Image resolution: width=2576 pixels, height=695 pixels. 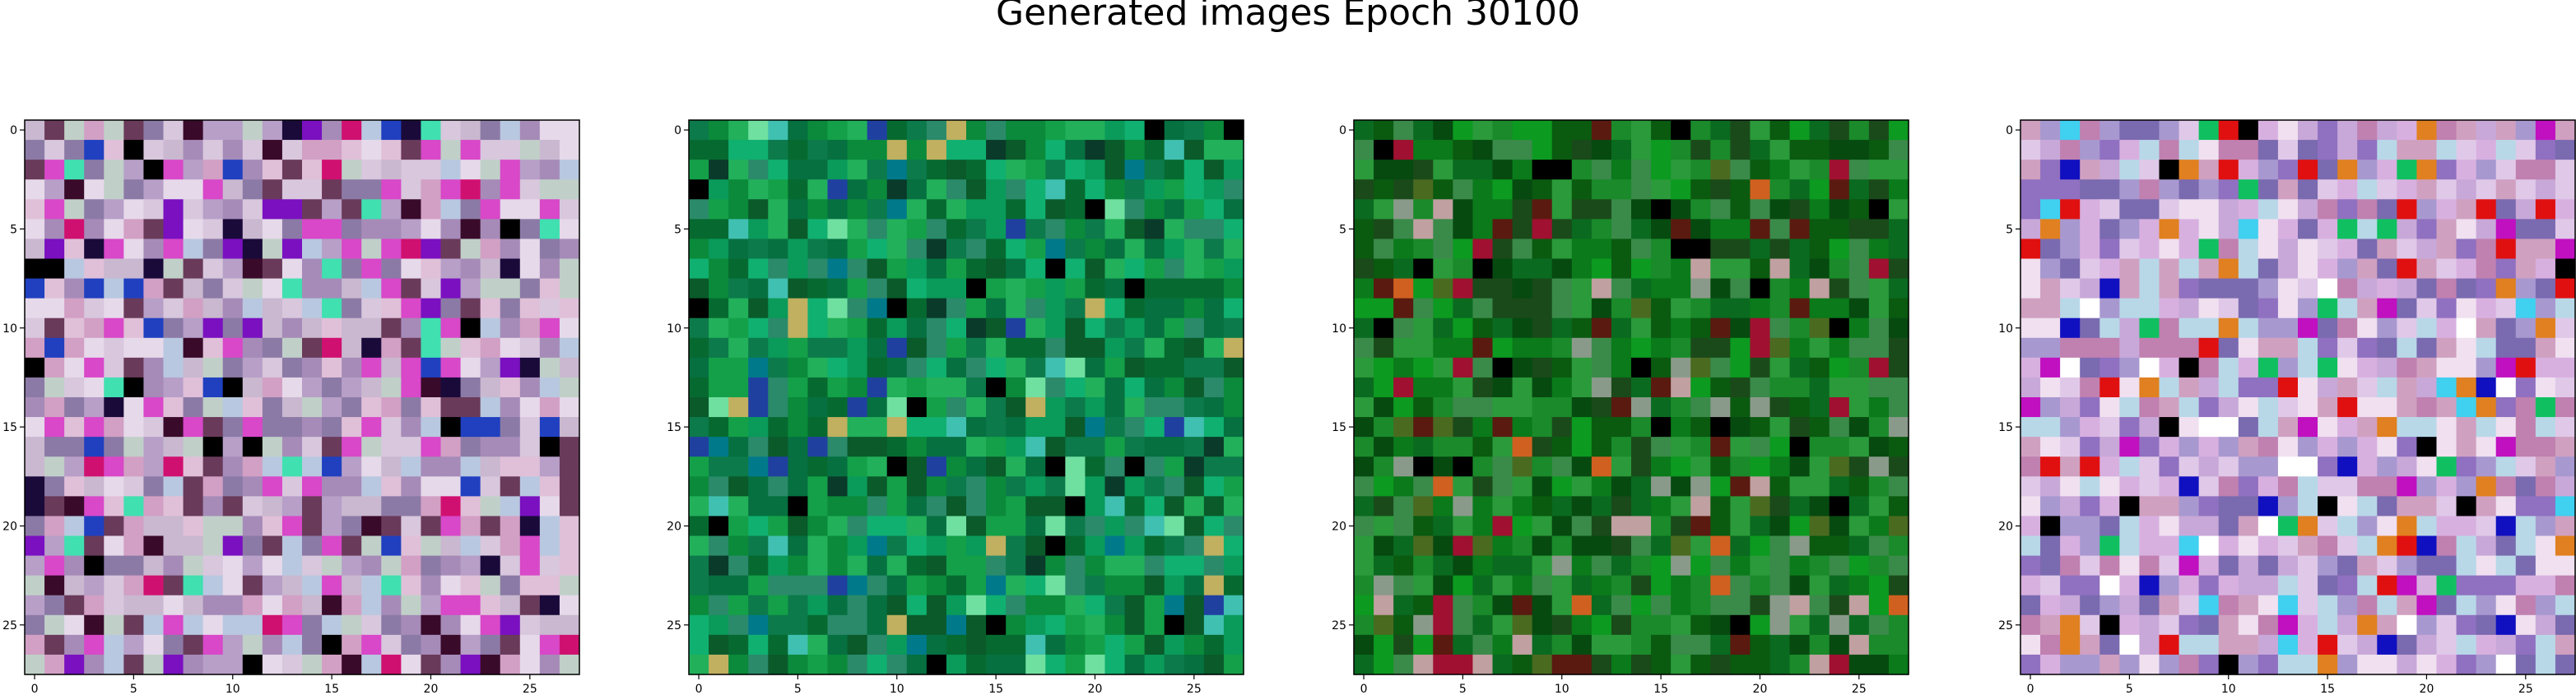 What do you see at coordinates (1194, 689) in the screenshot?
I see `x-tick-label: 25` at bounding box center [1194, 689].